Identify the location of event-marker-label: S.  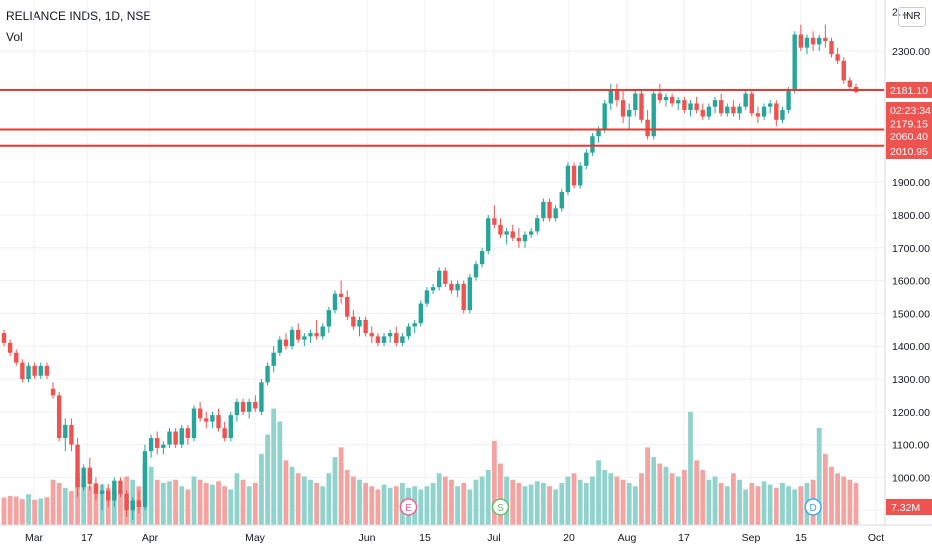
(500, 508).